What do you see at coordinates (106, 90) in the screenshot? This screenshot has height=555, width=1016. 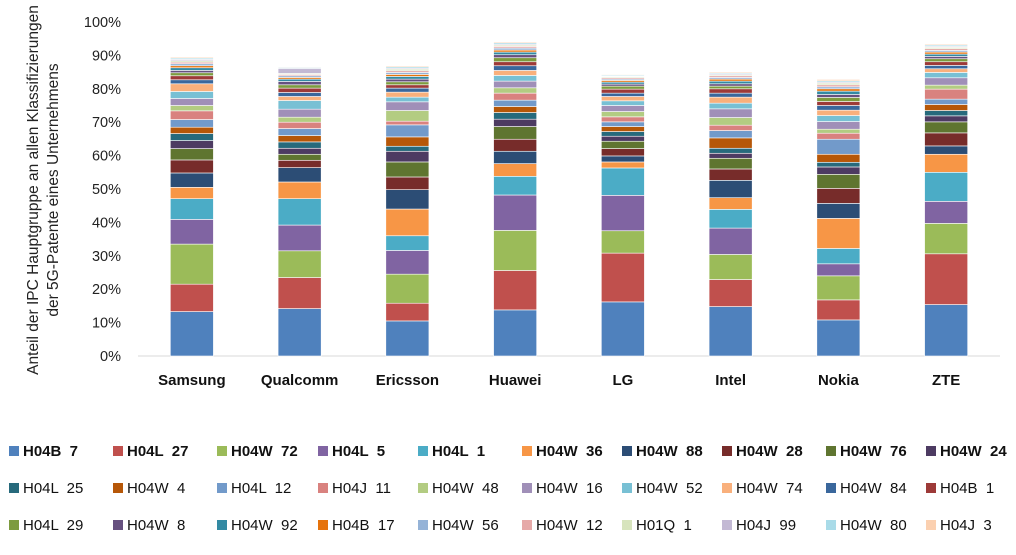 I see `y-tick-label: 80%` at bounding box center [106, 90].